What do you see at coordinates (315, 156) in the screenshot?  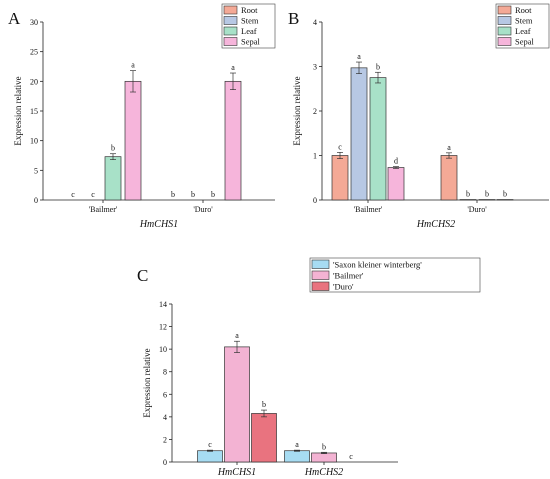 I see `y-tick-label: 1` at bounding box center [315, 156].